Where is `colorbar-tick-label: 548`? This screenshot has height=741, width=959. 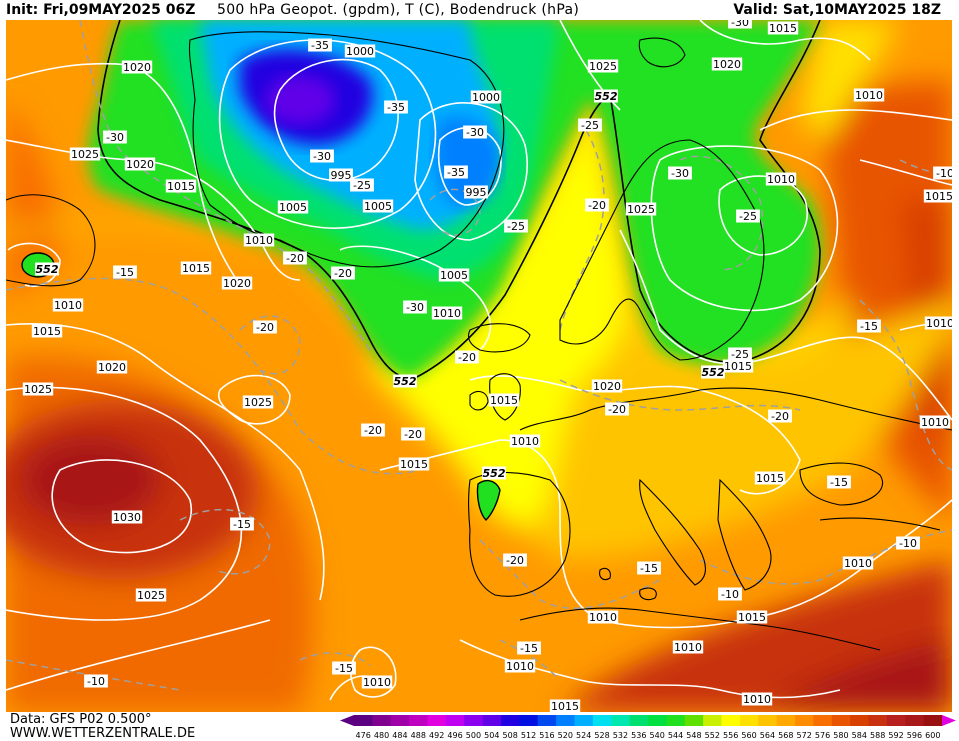 colorbar-tick-label: 548 is located at coordinates (693, 735).